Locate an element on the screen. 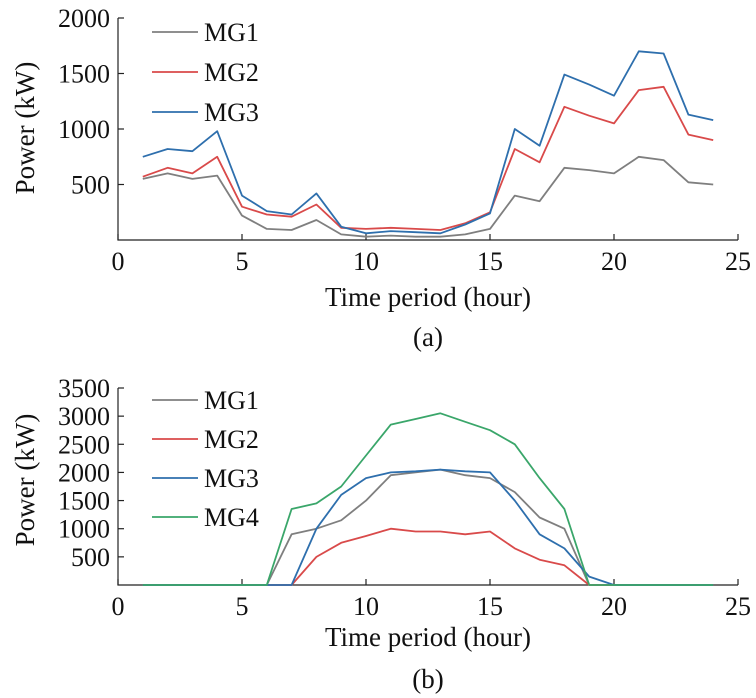 Image resolution: width=756 pixels, height=698 pixels. x-axis-label-a: Time period (hour) is located at coordinates (428, 297).